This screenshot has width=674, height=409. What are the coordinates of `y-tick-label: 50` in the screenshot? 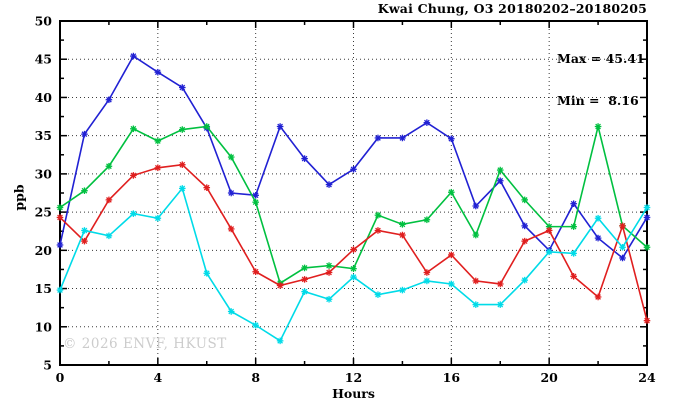 It's located at (44, 21).